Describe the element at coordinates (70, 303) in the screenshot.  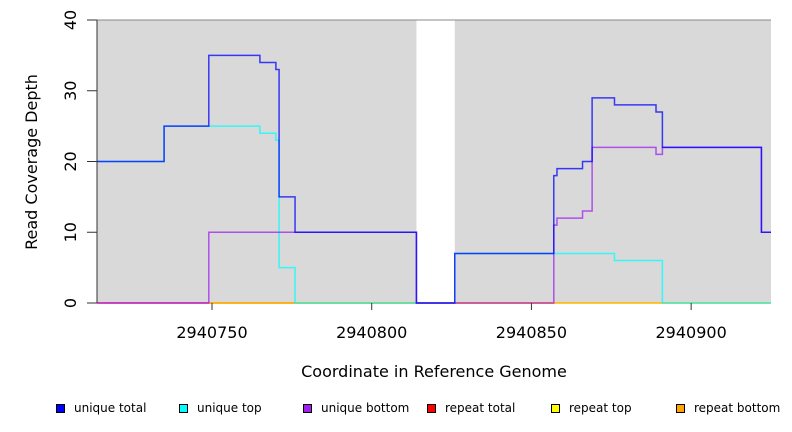
I see `y-tick-label: 0` at that location.